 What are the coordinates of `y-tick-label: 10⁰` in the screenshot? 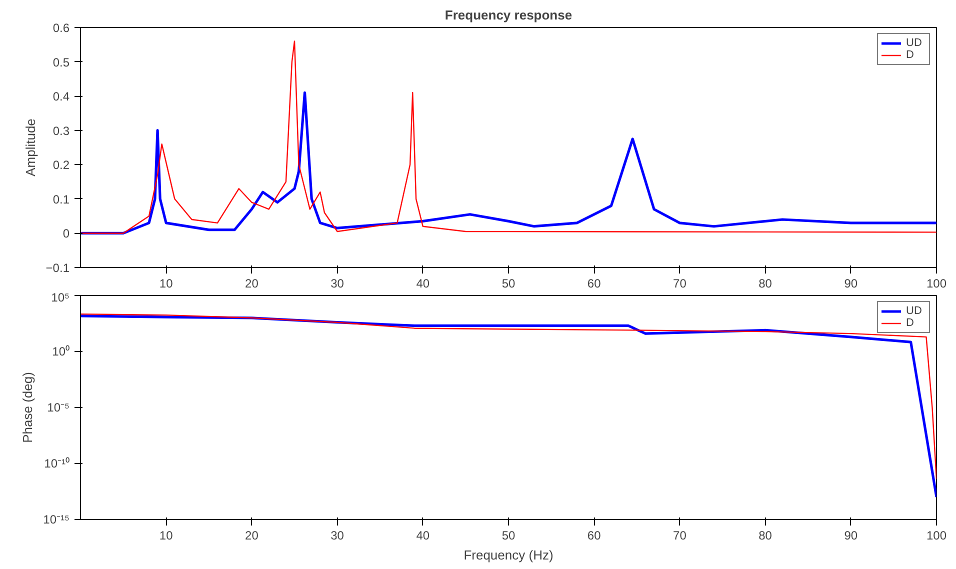 It's located at (61, 351).